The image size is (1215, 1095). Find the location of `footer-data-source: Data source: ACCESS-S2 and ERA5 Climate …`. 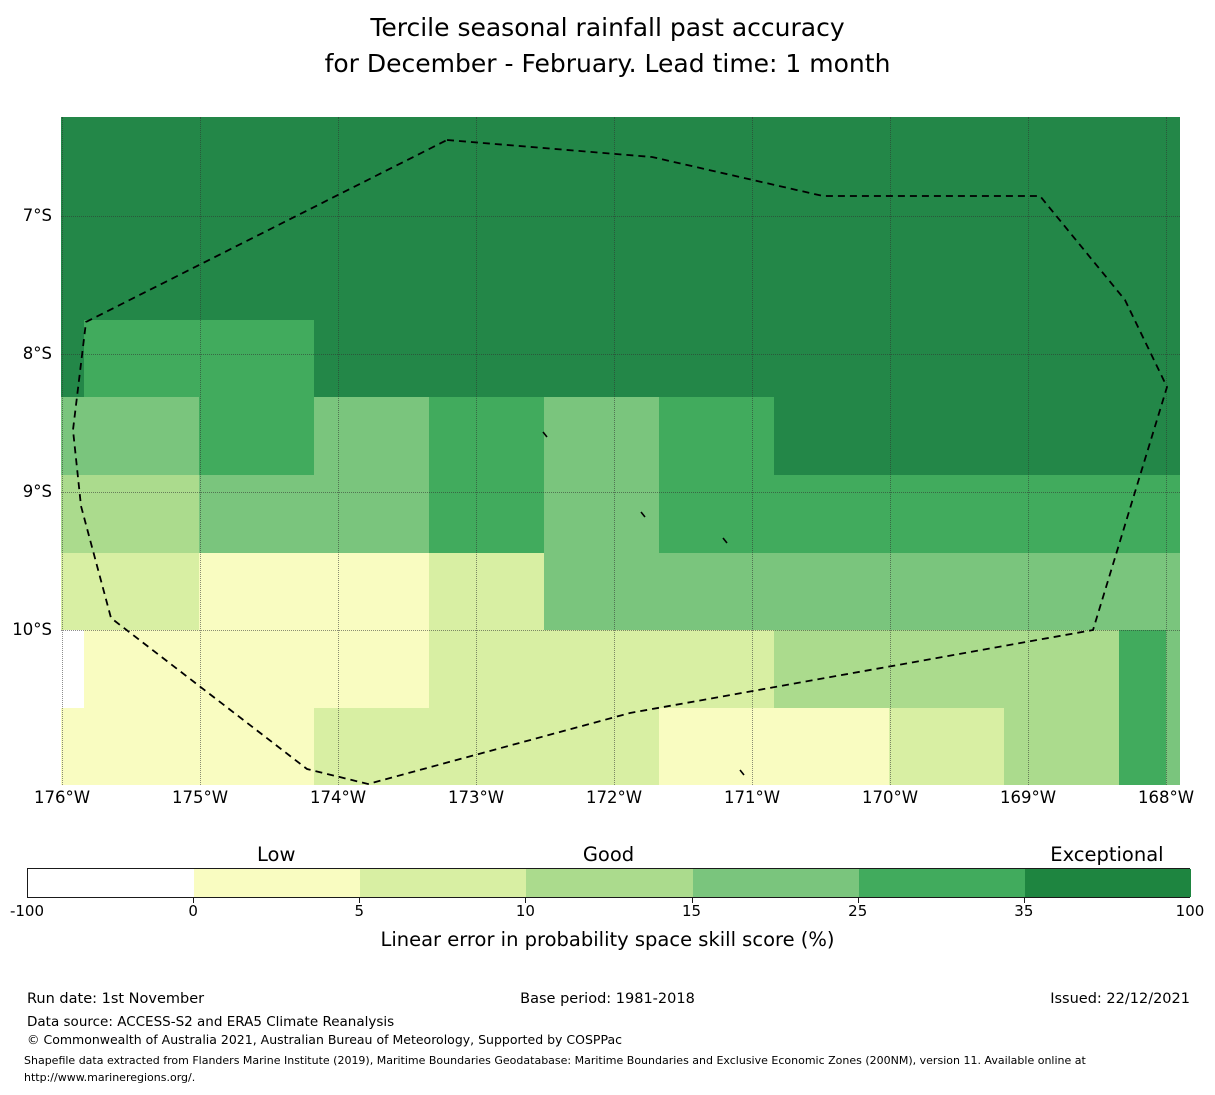

footer-data-source: Data source: ACCESS-S2 and ERA5 Climate … is located at coordinates (211, 1022).